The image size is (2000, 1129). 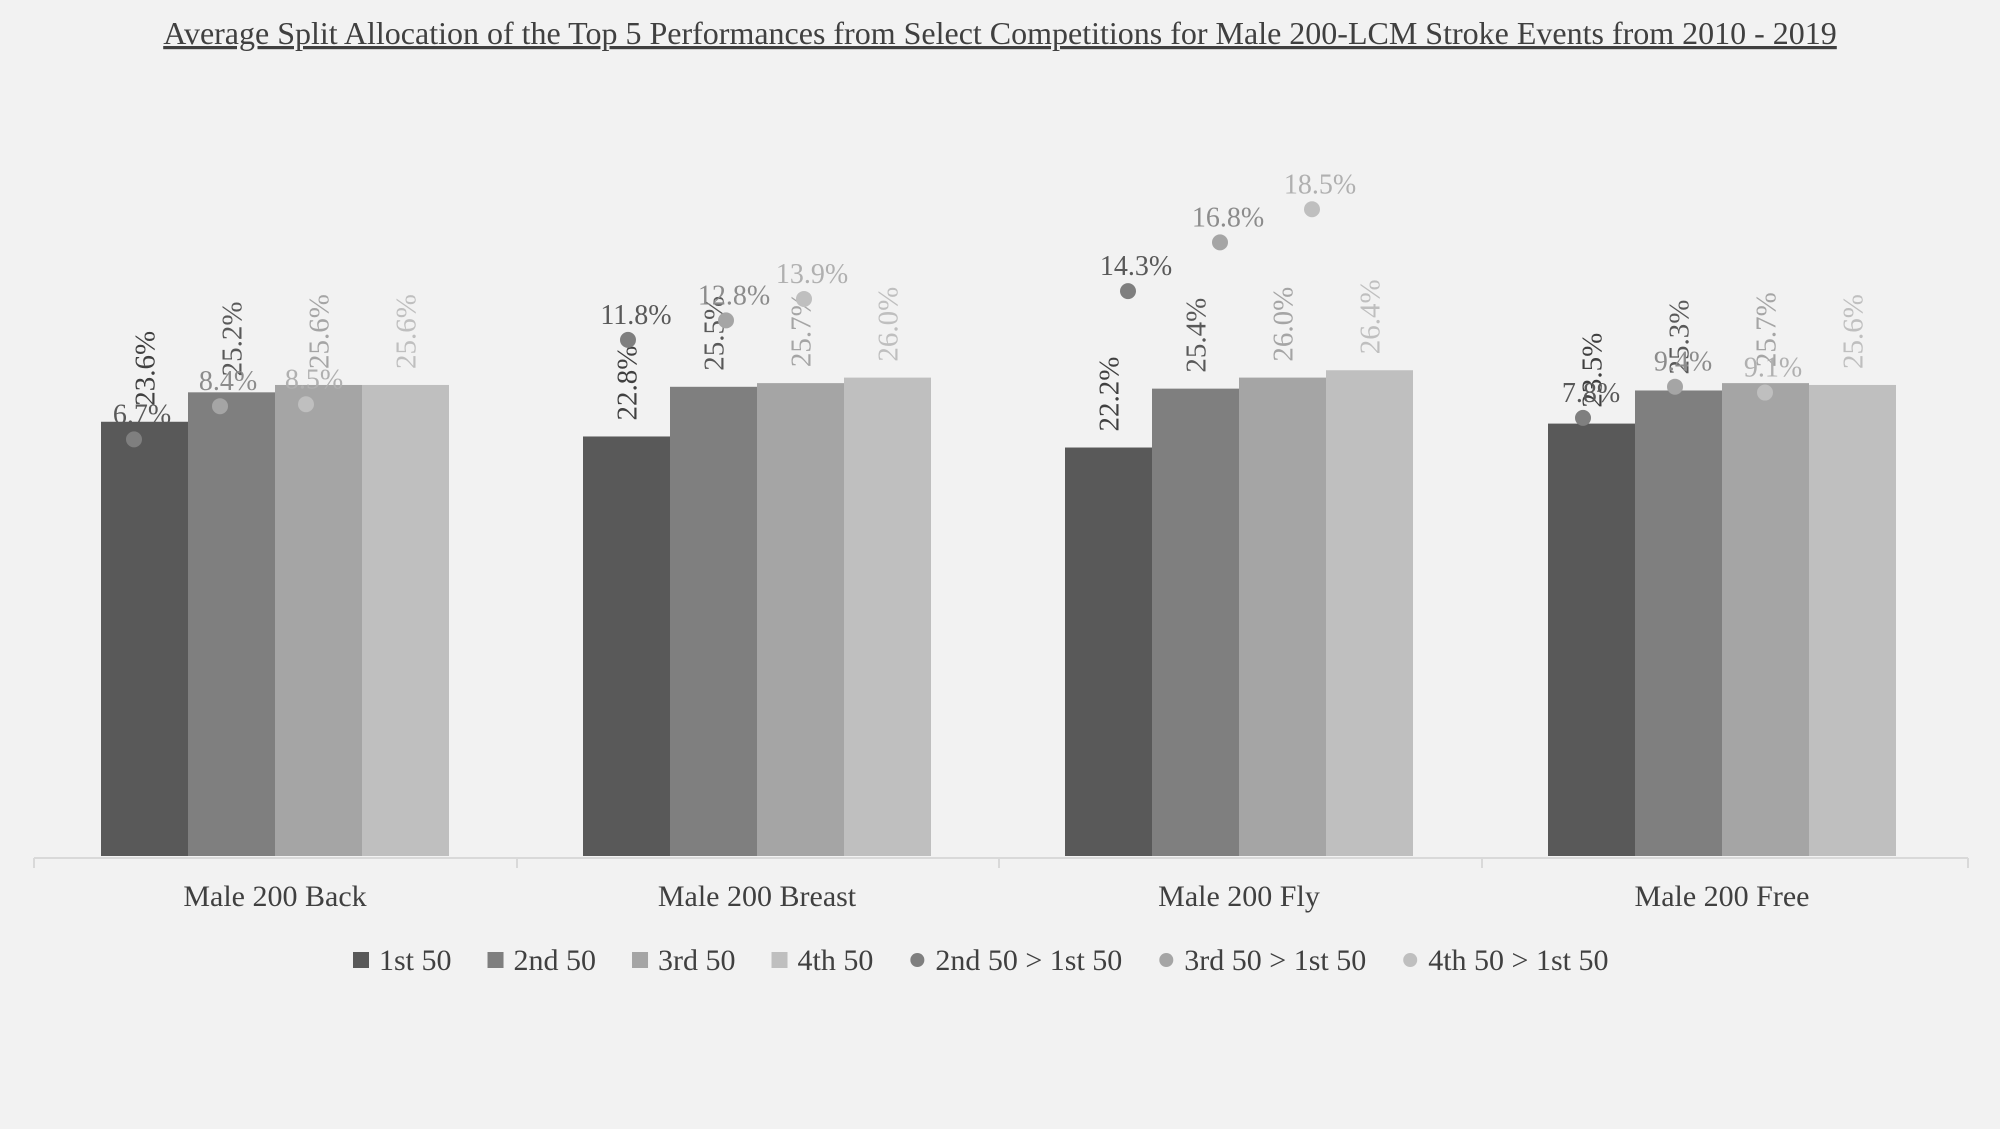 I want to click on scatter-data-label: 14.3%, so click(x=1136, y=266).